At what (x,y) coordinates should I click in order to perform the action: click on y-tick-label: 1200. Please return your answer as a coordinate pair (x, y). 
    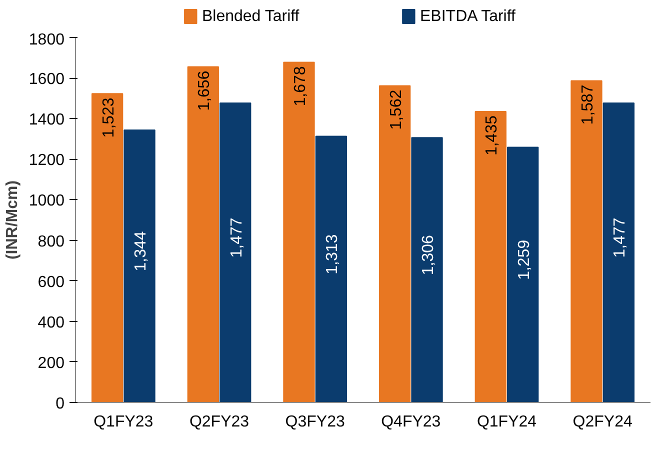
    Looking at the image, I should click on (46, 161).